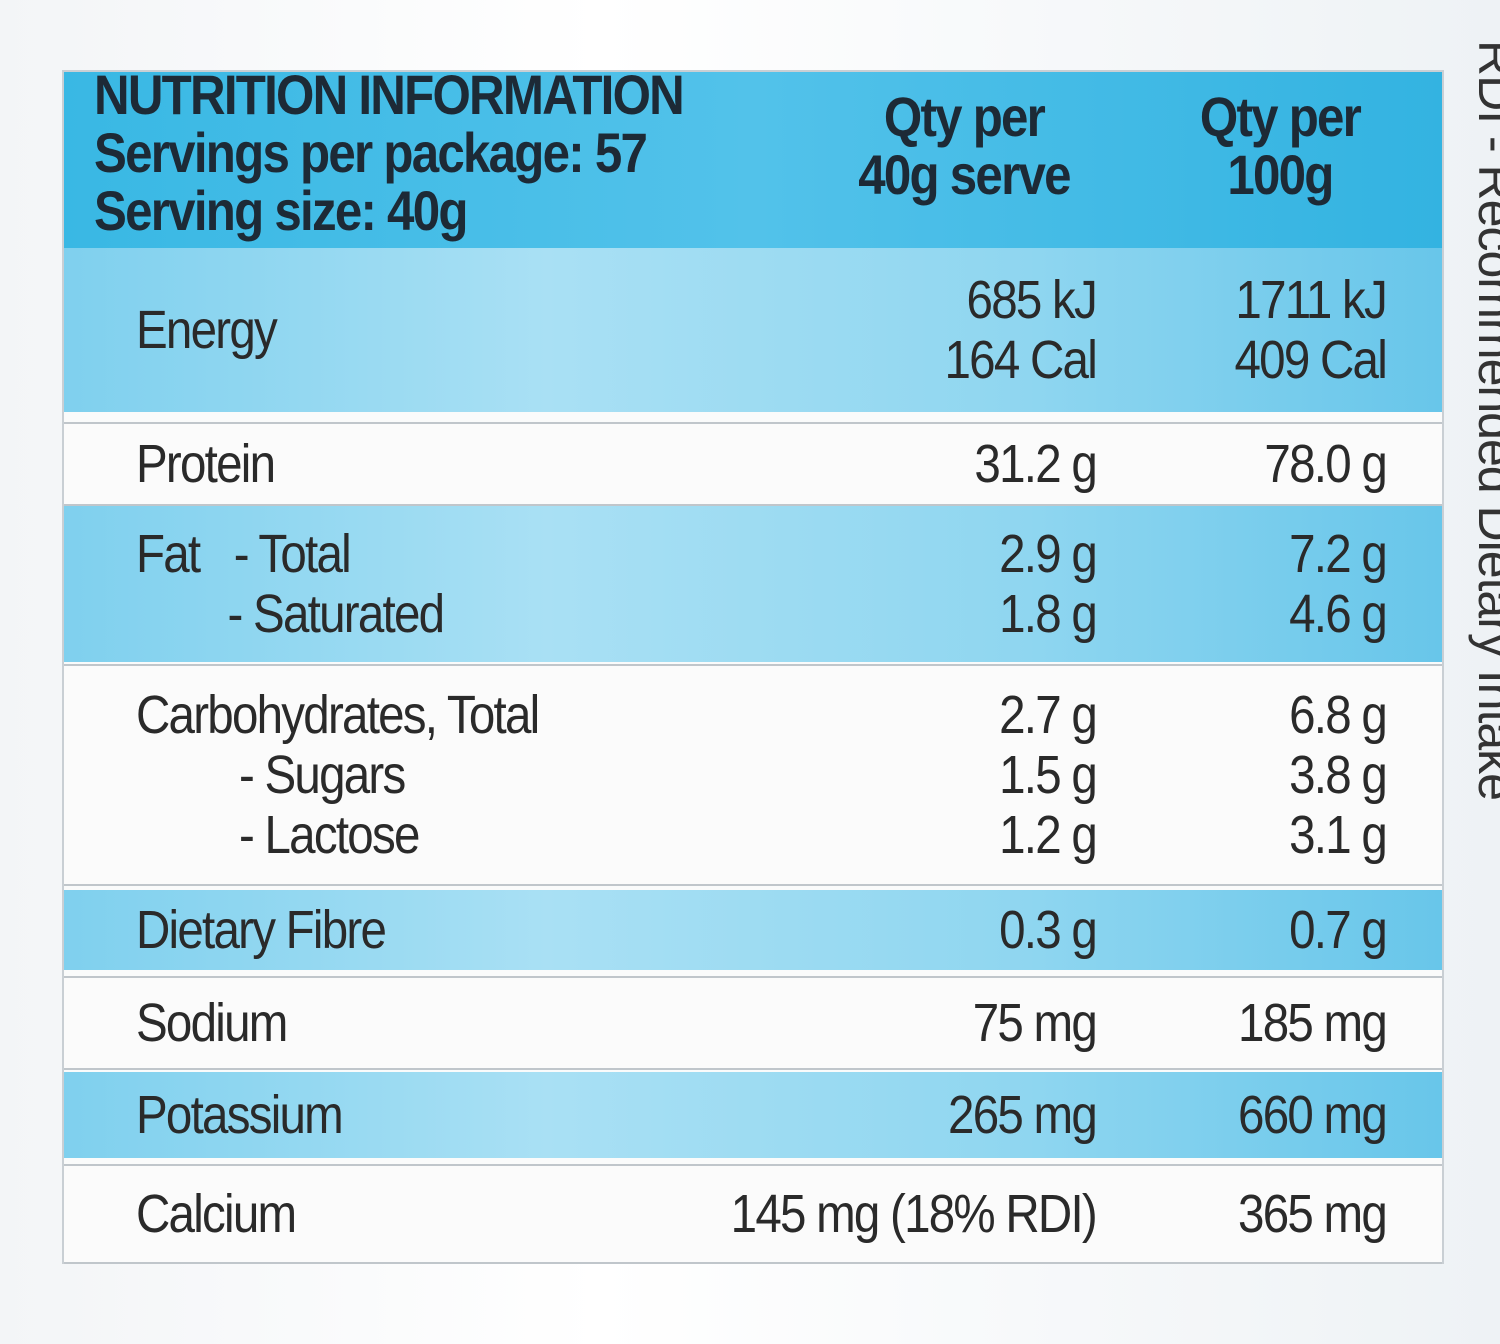  What do you see at coordinates (753, 1023) in the screenshot?
I see `nutrient-row: Sodium 75 mg 185 mg` at bounding box center [753, 1023].